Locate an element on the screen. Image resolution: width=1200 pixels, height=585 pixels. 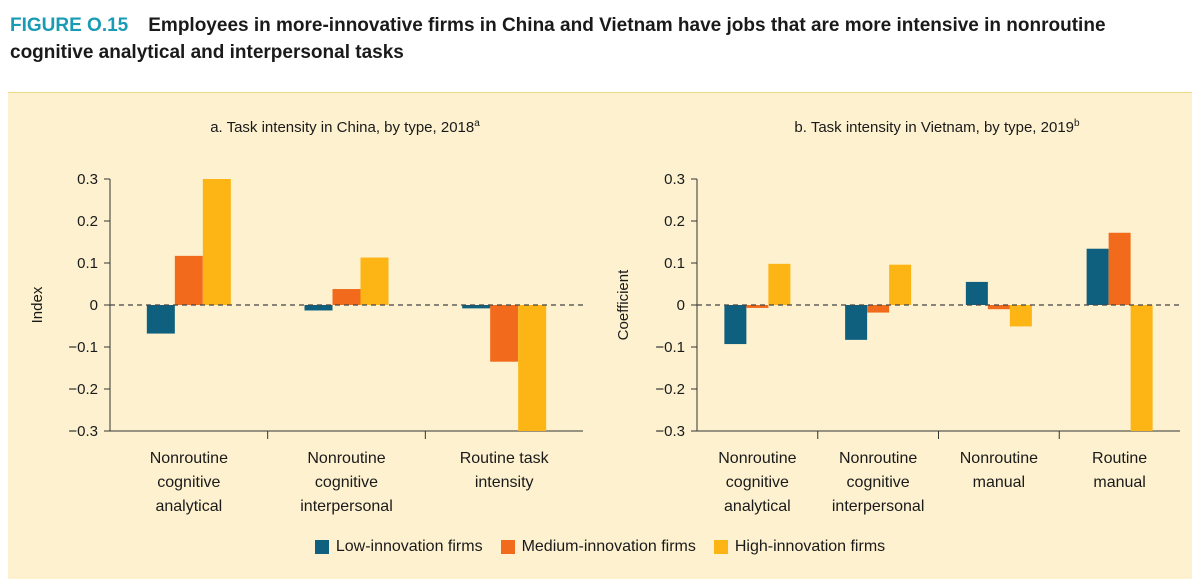
legend-item-high: High-innovation firms is located at coordinates (799, 547).